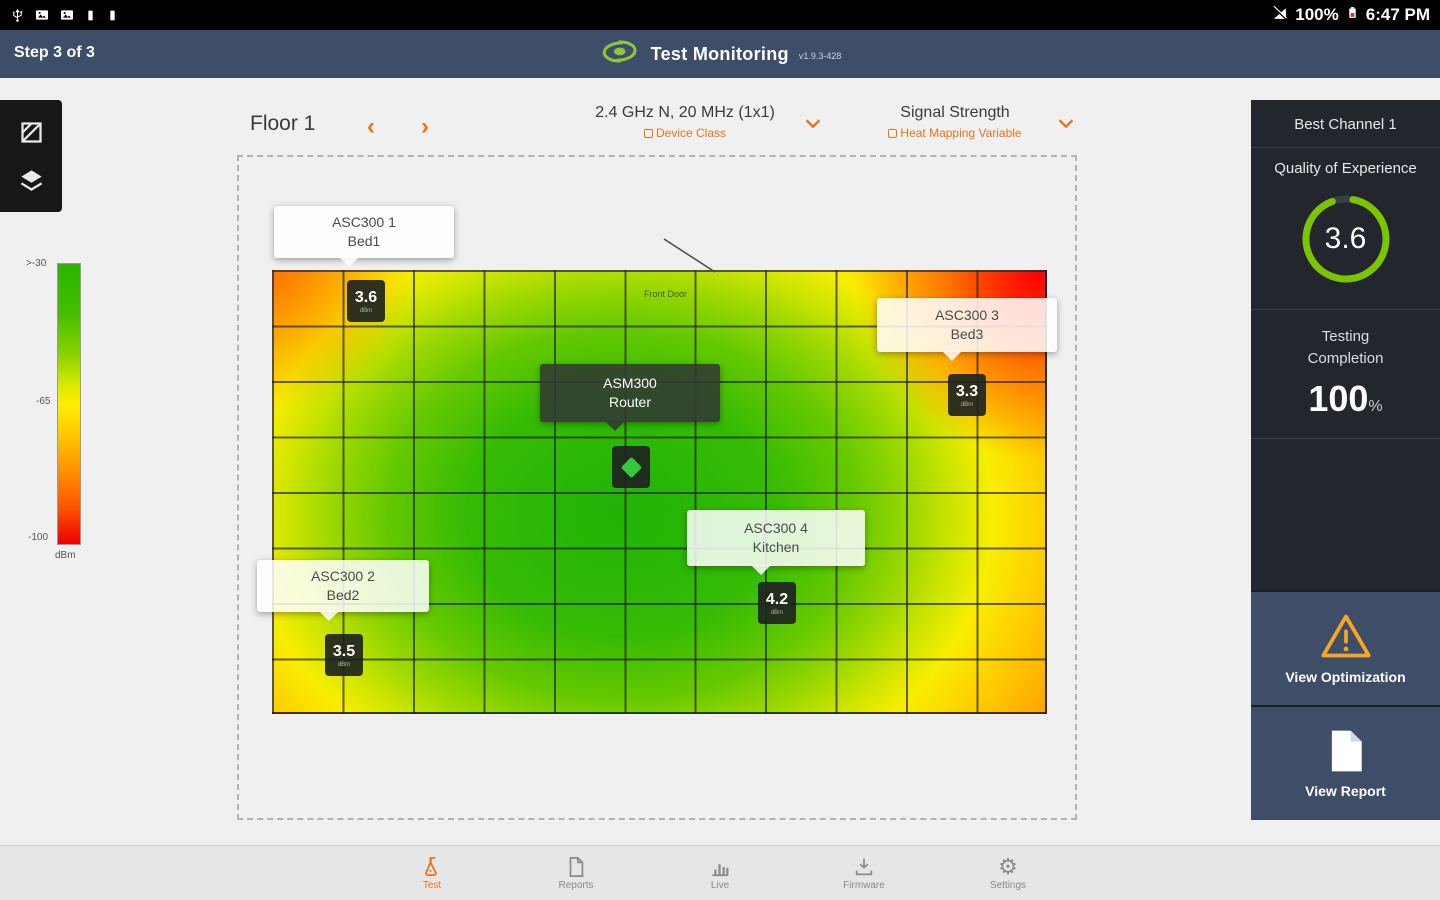 The width and height of the screenshot is (1440, 900). Describe the element at coordinates (1317, 14) in the screenshot. I see `battery-percent: 100%` at that location.